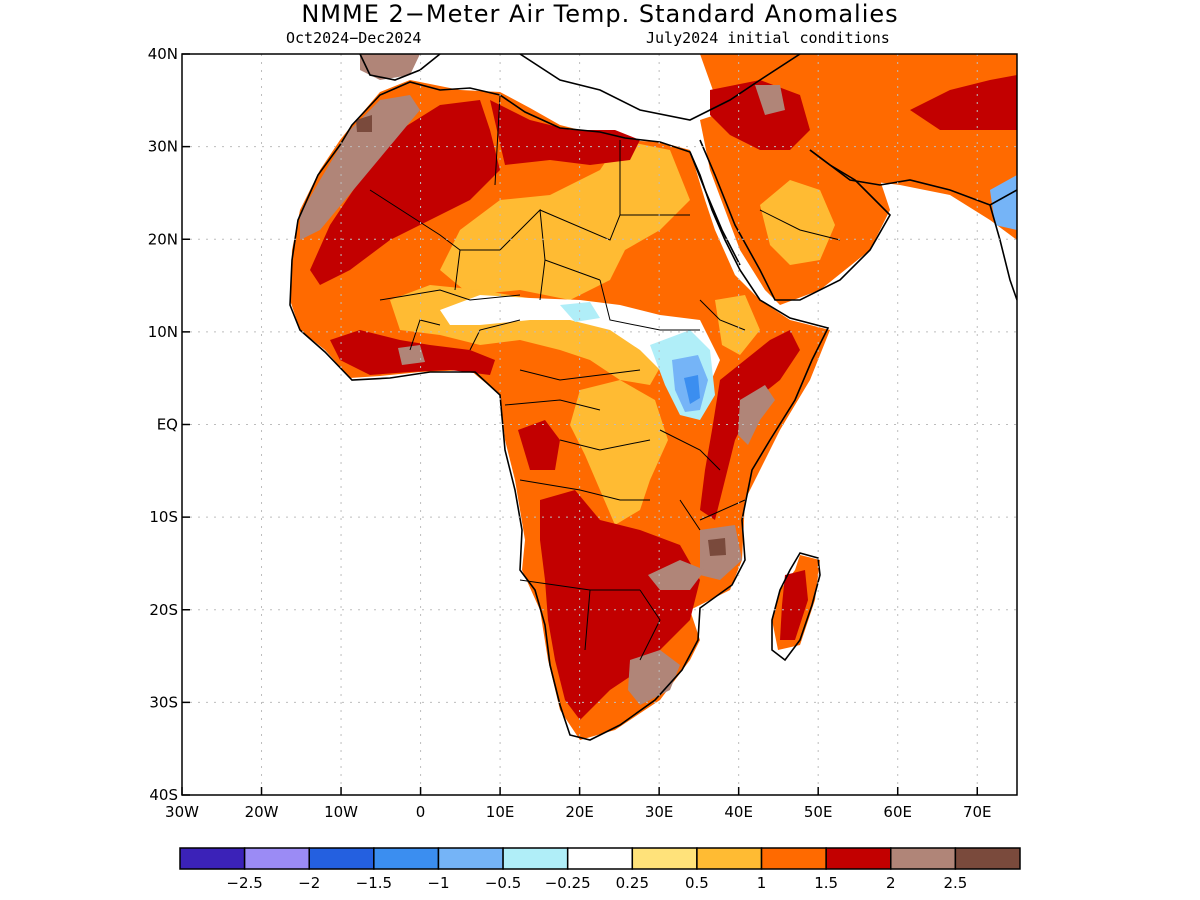 The width and height of the screenshot is (1200, 900). I want to click on colorbar-labels: −2.5 −2 −1.5 −1 −0.5 −0.25 0.25 0.5 1 1.5 2 2.5, so click(596, 883).